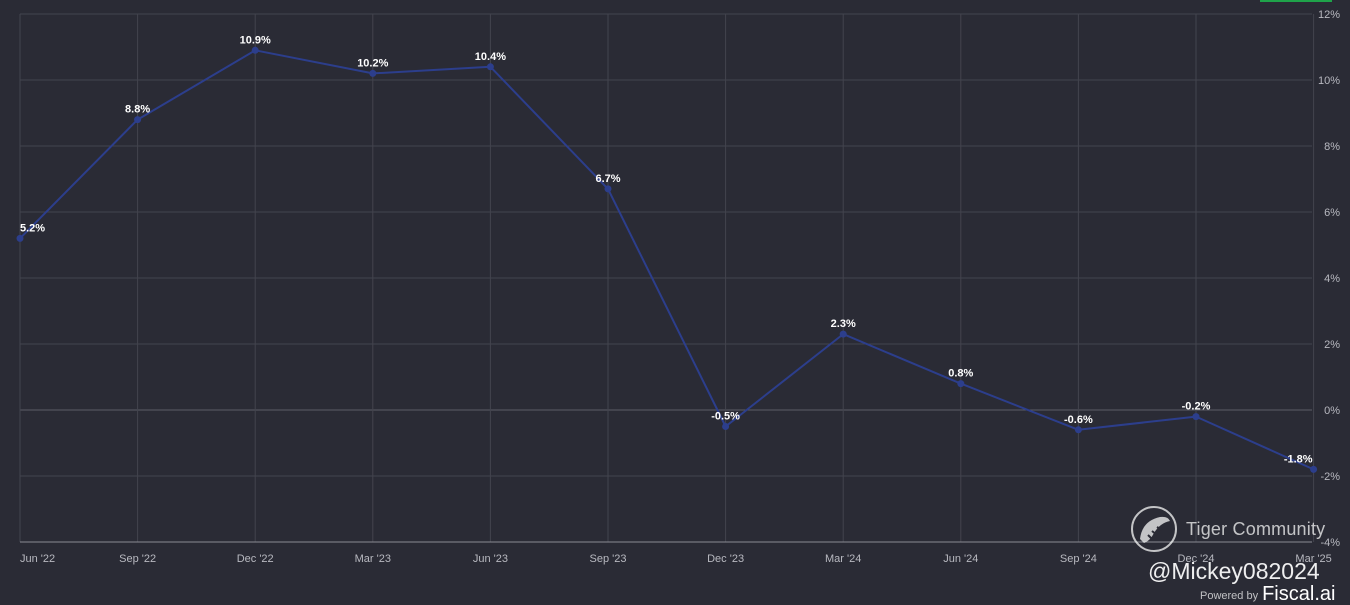  Describe the element at coordinates (1313, 559) in the screenshot. I see `x-tick-label: Mar '25` at that location.